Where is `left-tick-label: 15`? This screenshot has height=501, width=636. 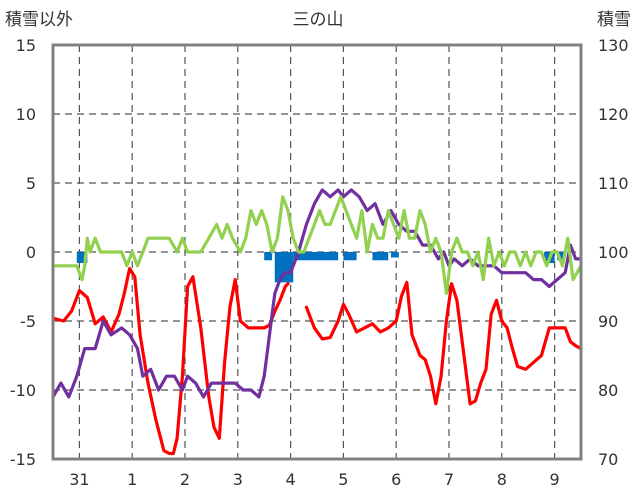
left-tick-label: 15 is located at coordinates (26, 45).